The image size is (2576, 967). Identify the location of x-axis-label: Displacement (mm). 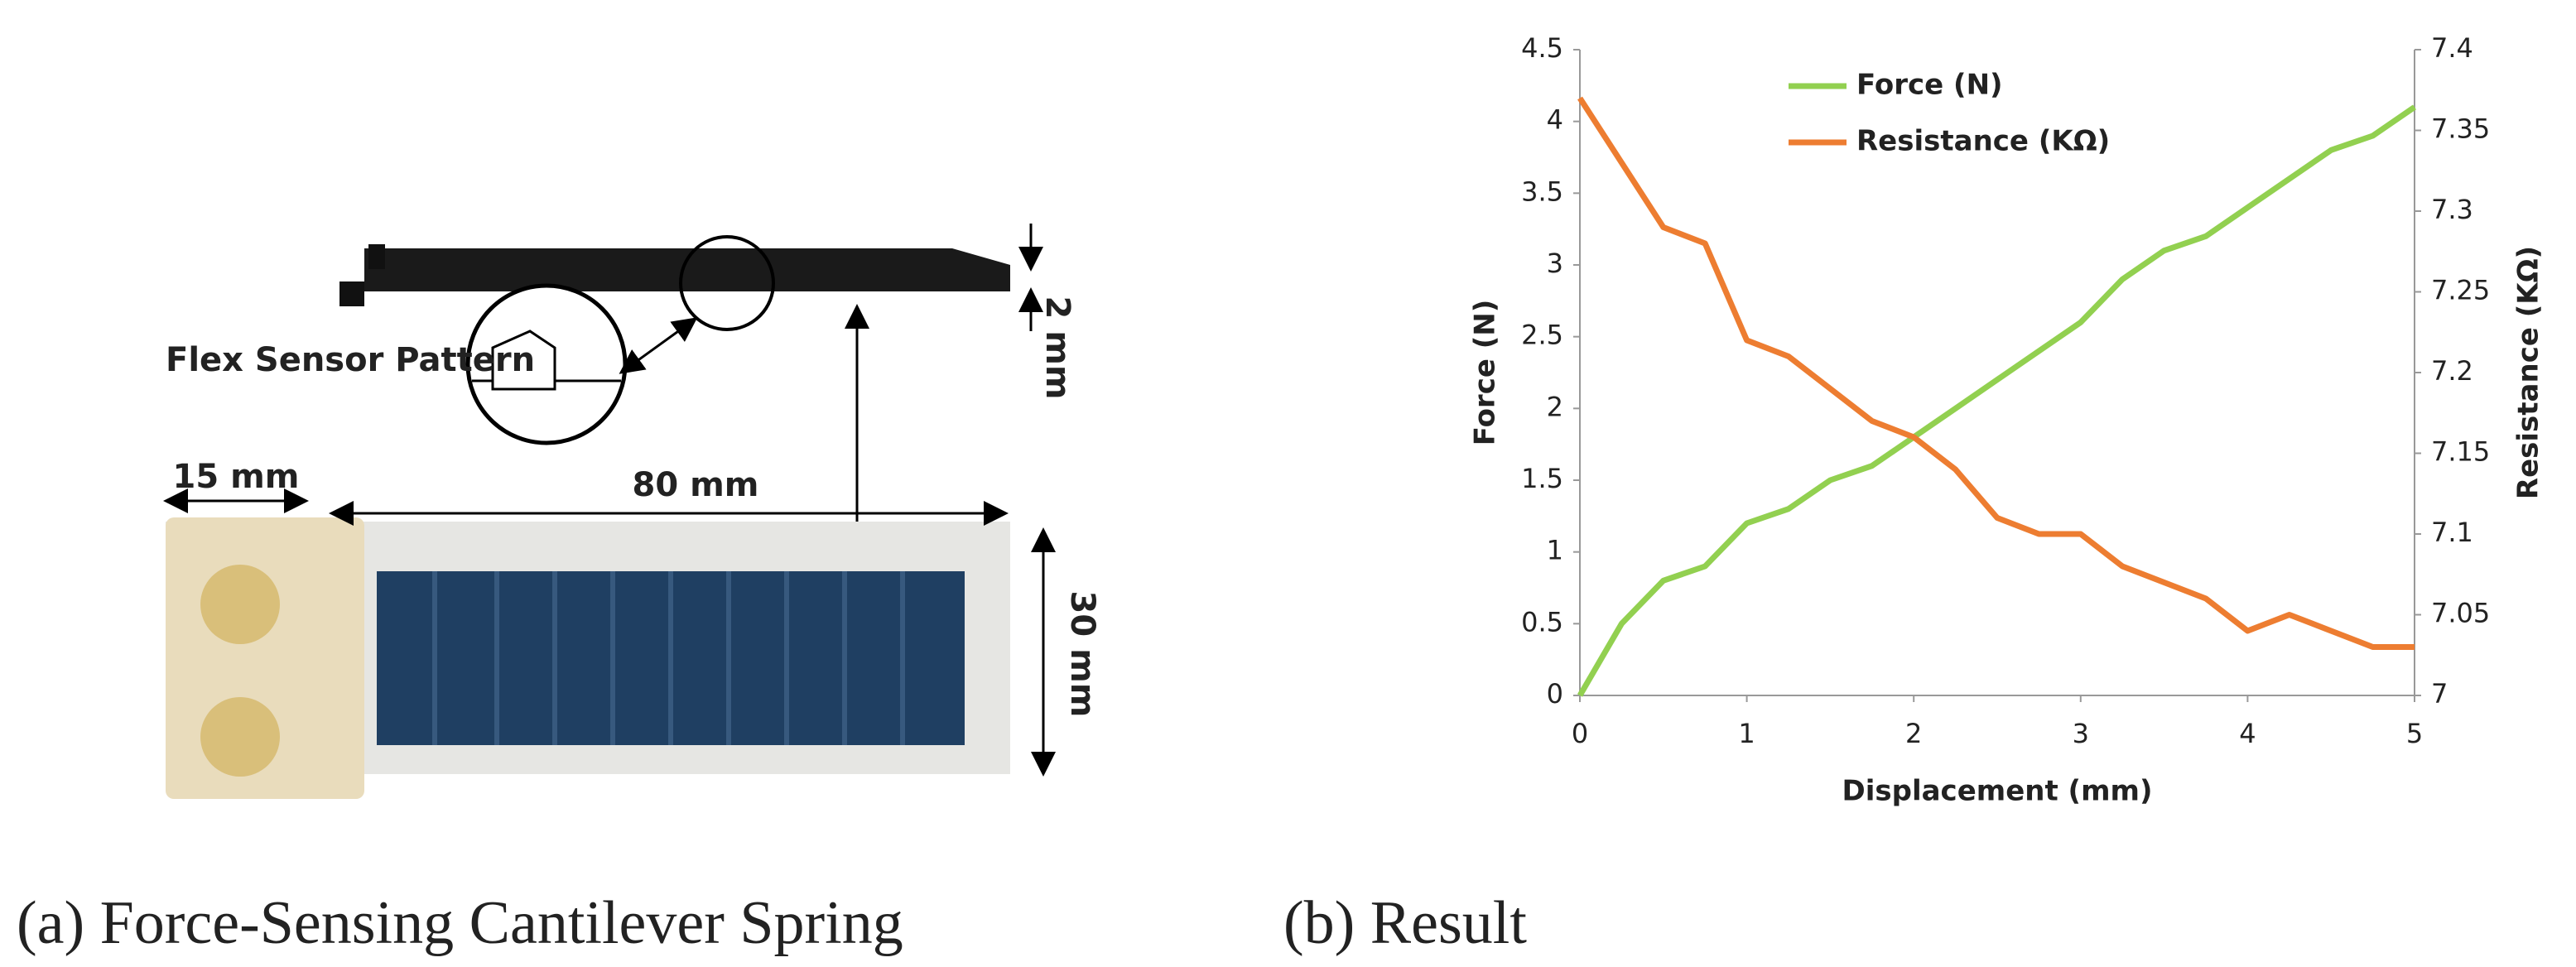
(1997, 791).